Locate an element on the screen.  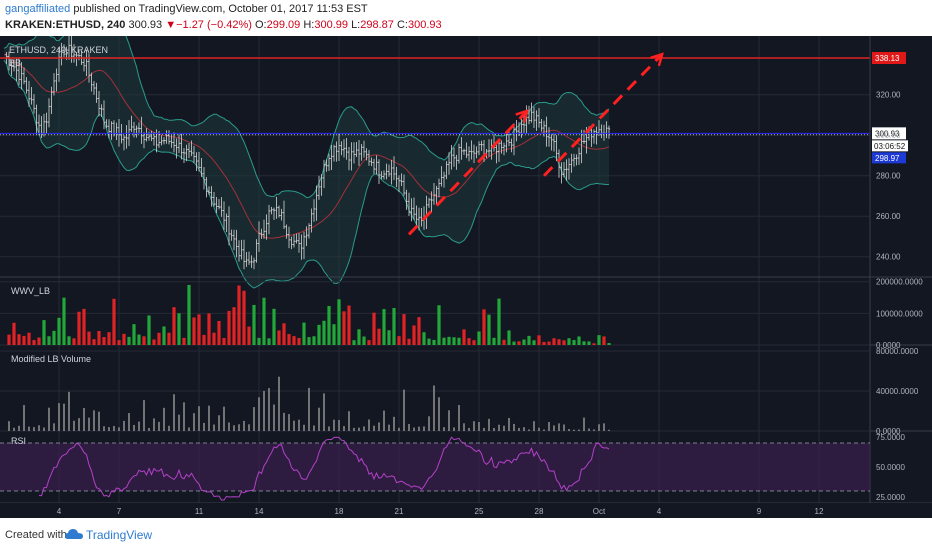
volume-axis-tick-label: 0.0000 is located at coordinates (888, 345).